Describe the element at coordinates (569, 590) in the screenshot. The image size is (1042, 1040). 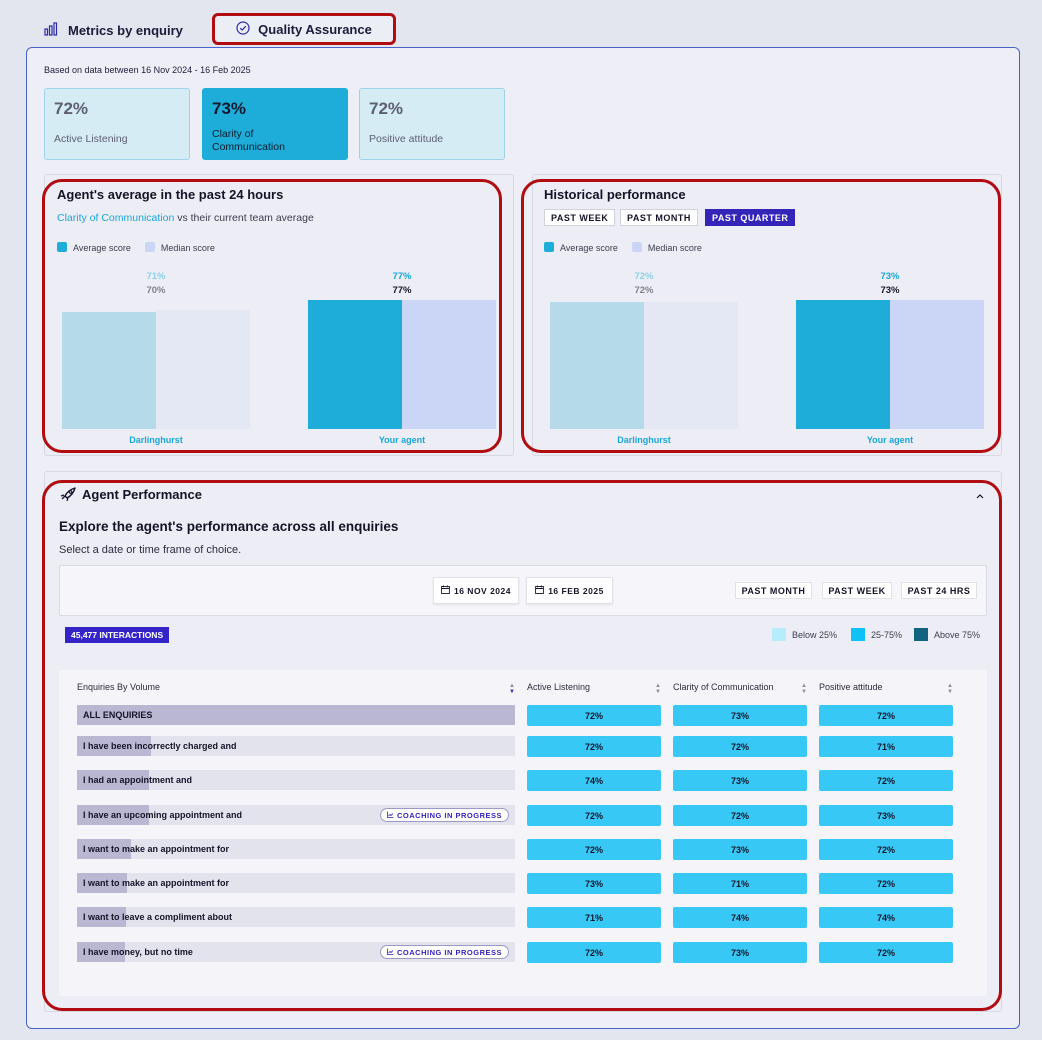
I see `date-to-button: 16 FEB 2025` at that location.